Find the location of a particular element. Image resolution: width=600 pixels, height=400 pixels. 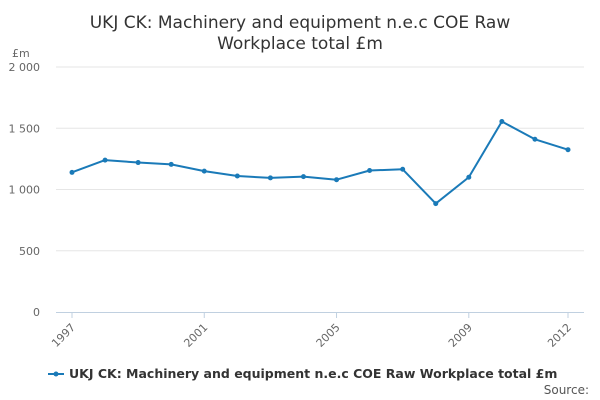

source-label: Source: is located at coordinates (566, 390).